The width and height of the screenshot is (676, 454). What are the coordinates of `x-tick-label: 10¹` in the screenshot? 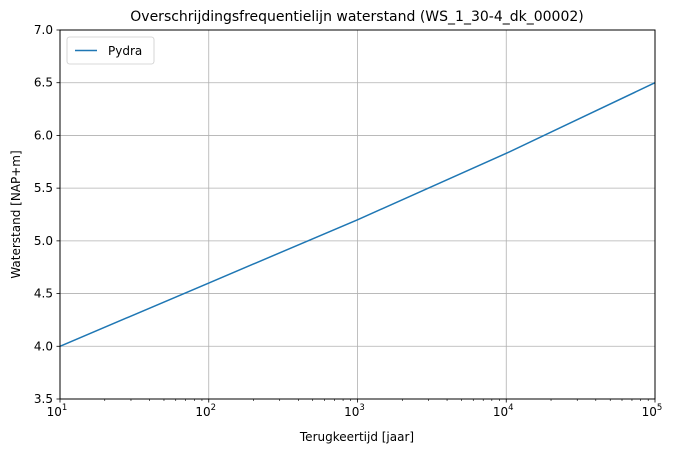 It's located at (57, 411).